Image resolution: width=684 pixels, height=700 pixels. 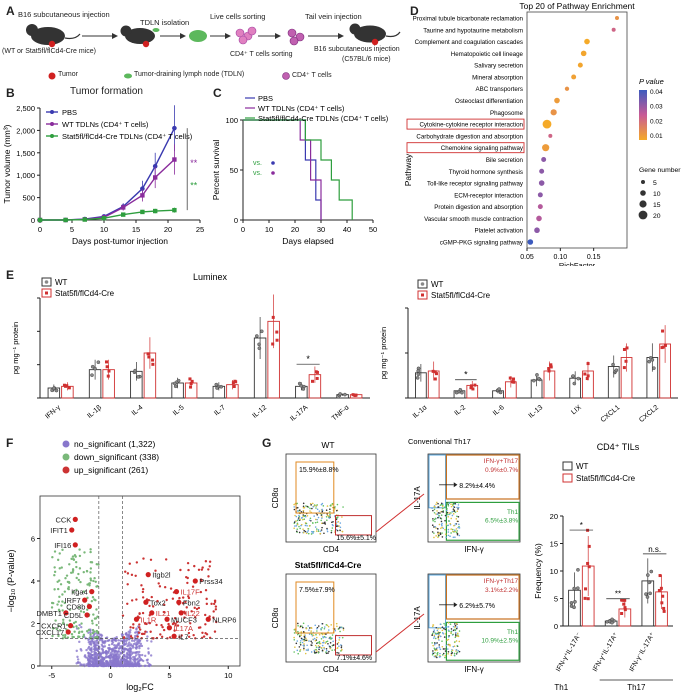 What do you see at coordinates (104, 229) in the screenshot?
I see `b-x-tick-label: 10` at bounding box center [104, 229].